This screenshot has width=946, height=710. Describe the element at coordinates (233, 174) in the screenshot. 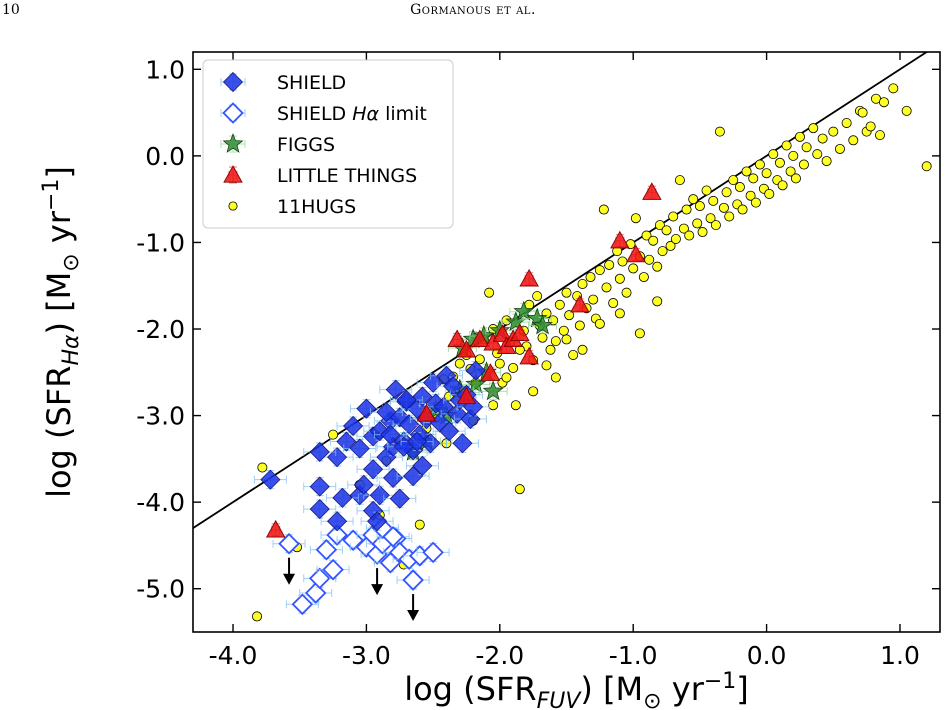

I see `legend-marker-little-things` at that location.